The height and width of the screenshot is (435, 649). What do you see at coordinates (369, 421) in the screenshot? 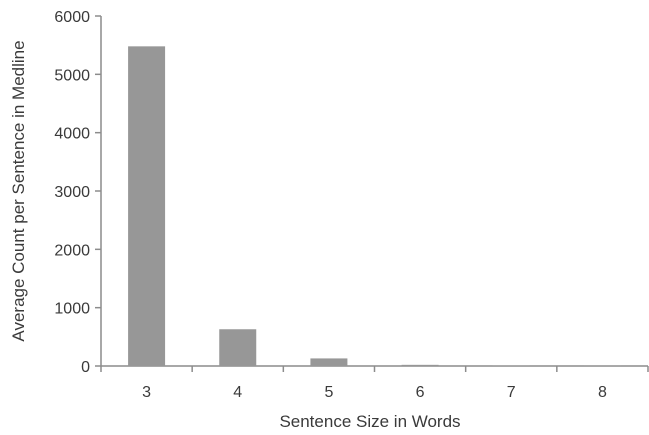
I see `x-axis-title: Sentence Size in Words` at bounding box center [369, 421].